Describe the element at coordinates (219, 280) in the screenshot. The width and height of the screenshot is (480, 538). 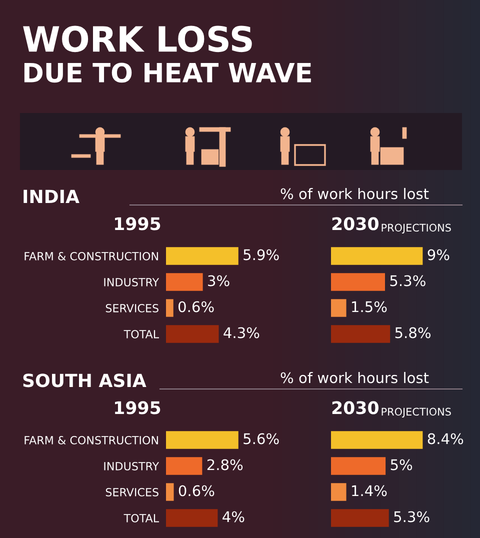
I see `data-label: 3%` at that location.